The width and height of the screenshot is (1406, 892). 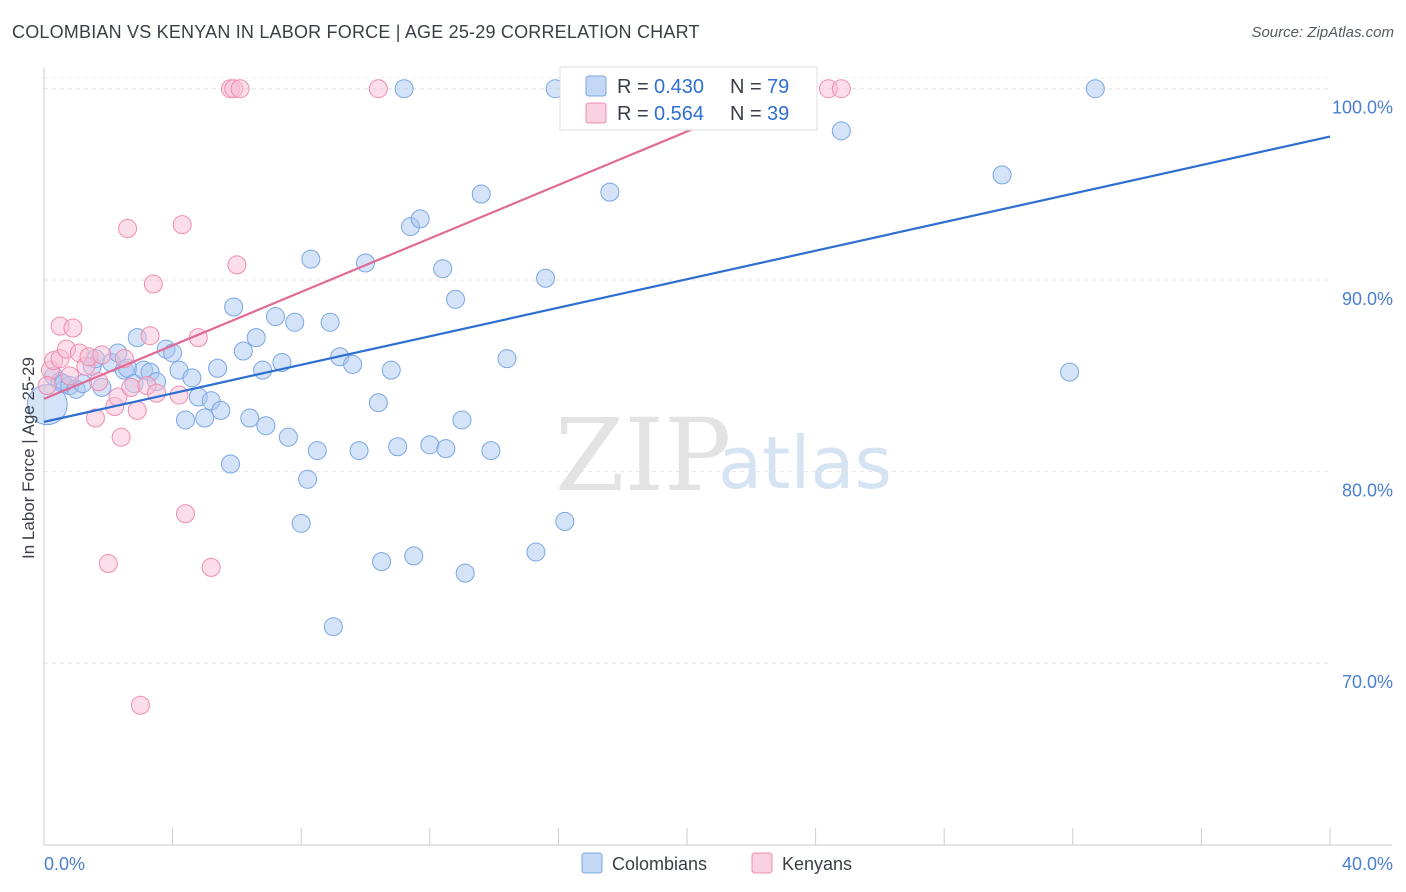 What do you see at coordinates (679, 114) in the screenshot?
I see `legend-r-value-kenyans: 0.564` at bounding box center [679, 114].